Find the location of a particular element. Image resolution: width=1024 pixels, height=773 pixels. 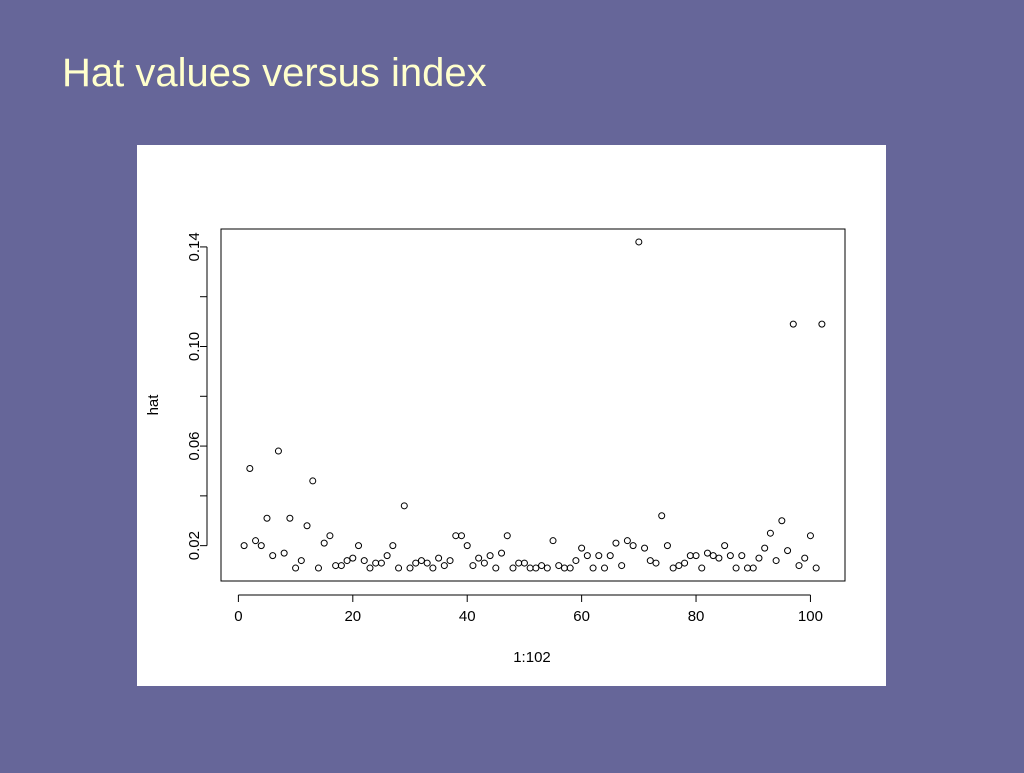

y-tick-label: 0.06 is located at coordinates (194, 445).